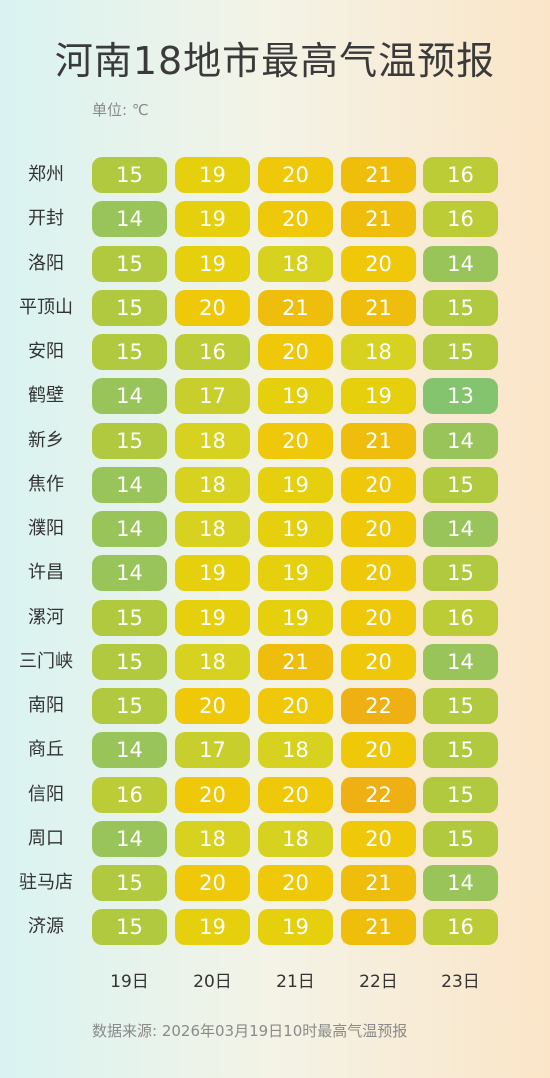 The height and width of the screenshot is (1078, 550). What do you see at coordinates (46, 882) in the screenshot?
I see `city-label: 驻马店` at bounding box center [46, 882].